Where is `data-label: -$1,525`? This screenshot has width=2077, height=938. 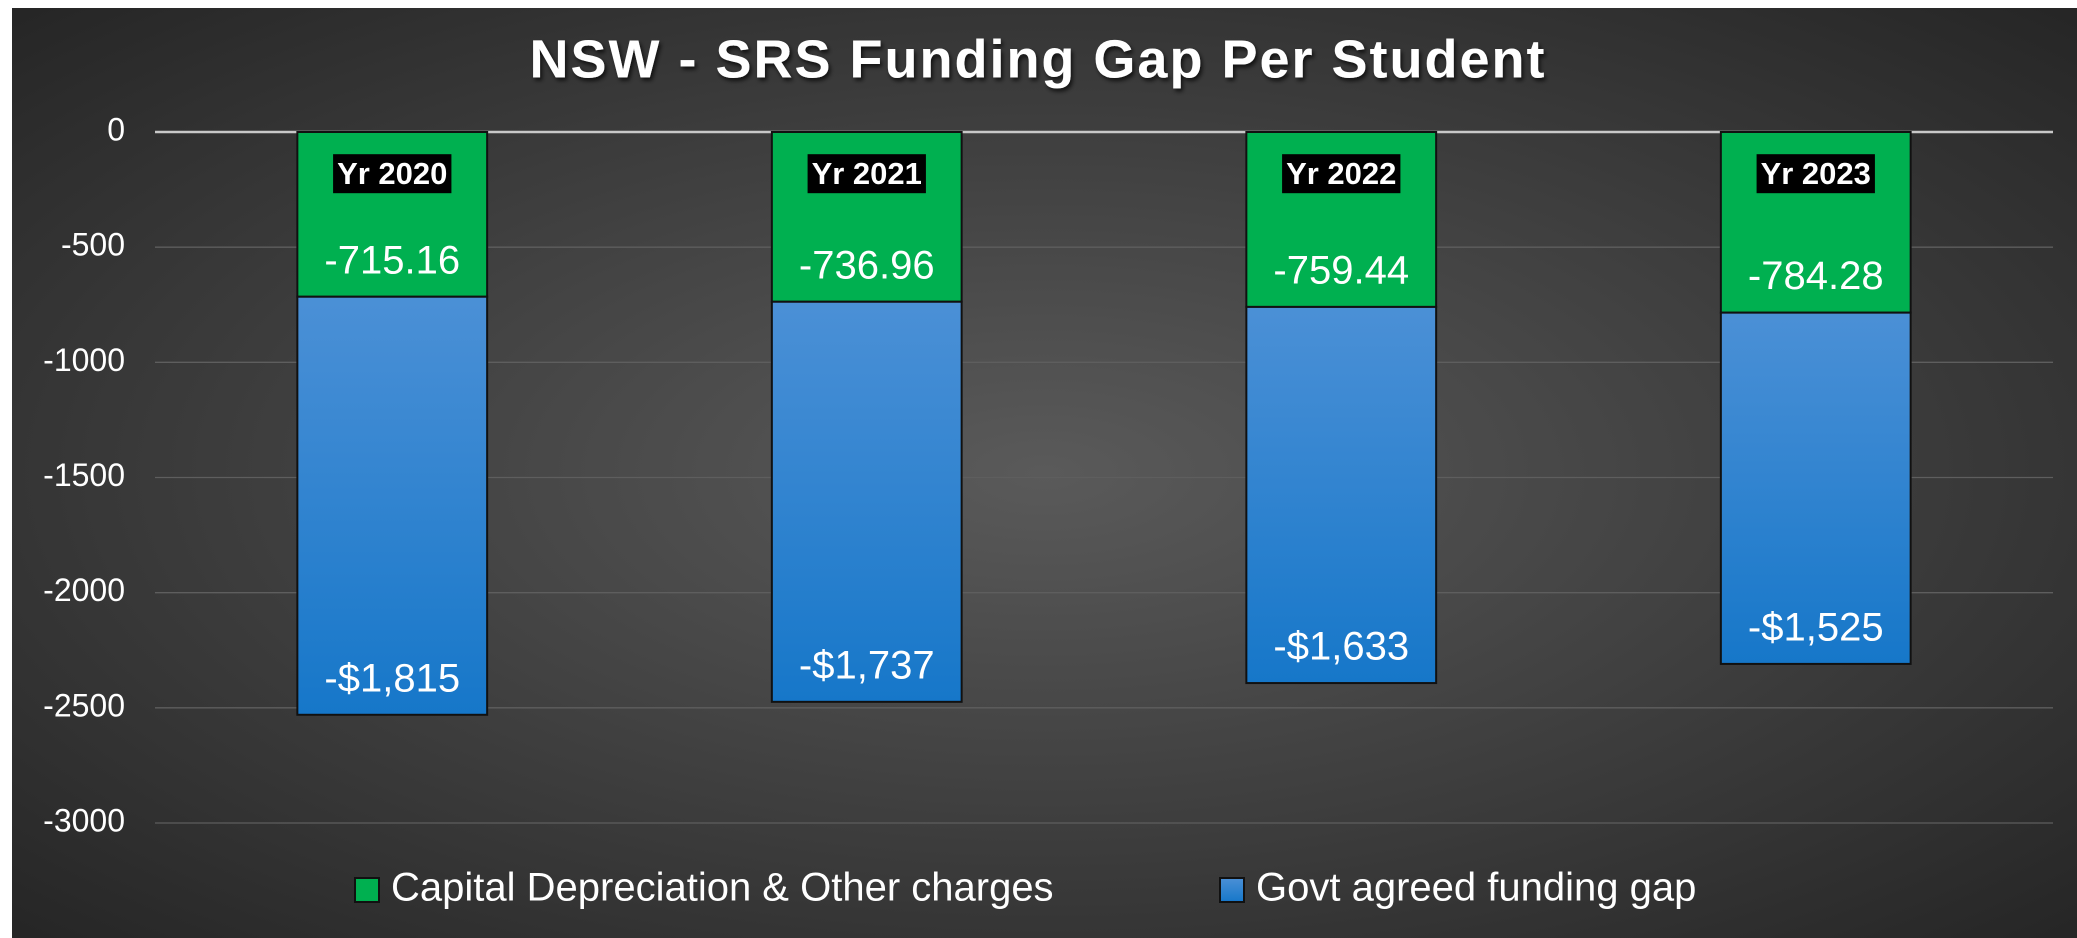
data-label: -$1,525 is located at coordinates (1816, 627).